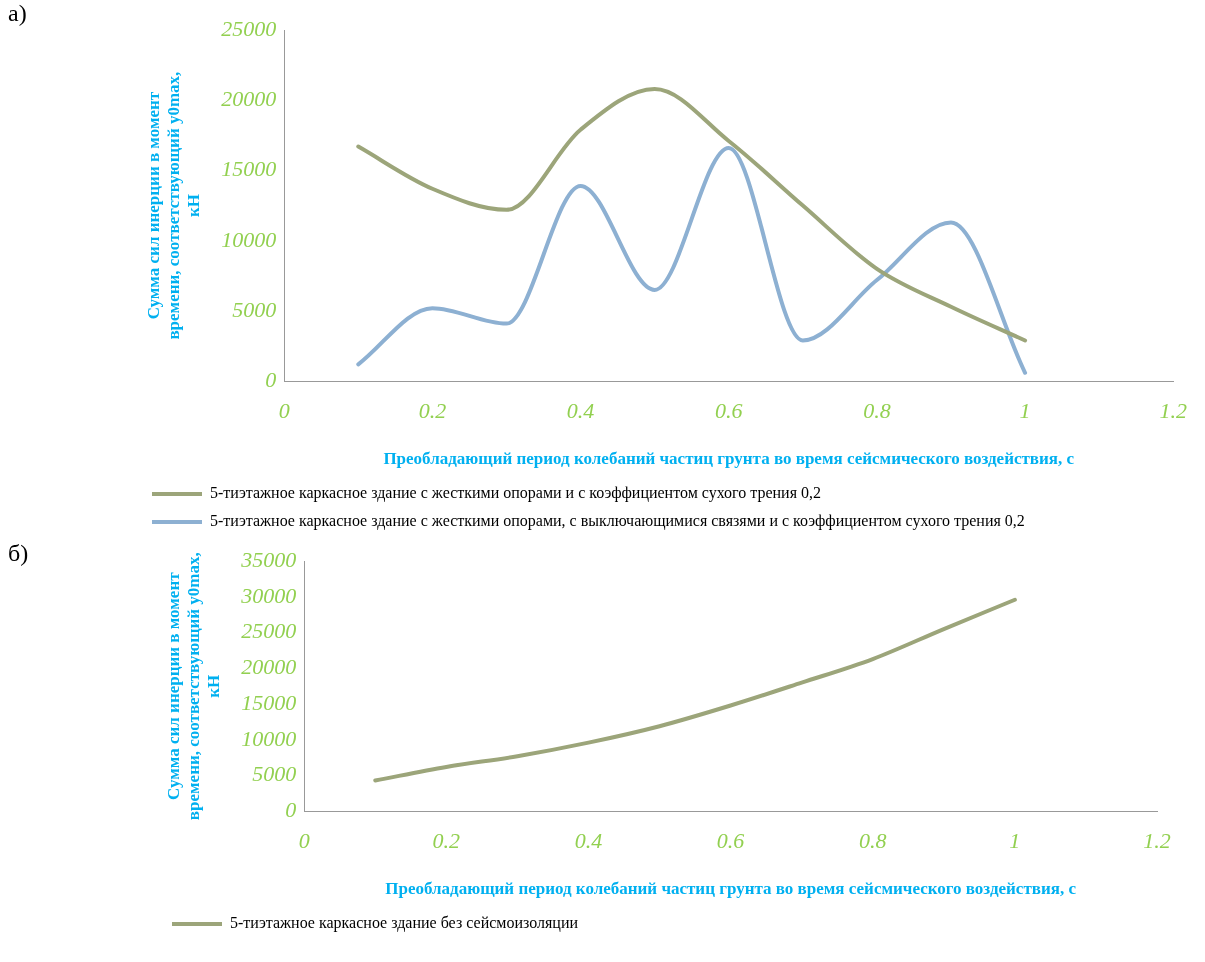 The width and height of the screenshot is (1205, 962). What do you see at coordinates (617, 521) in the screenshot?
I see `legend-label: 5-тиэтажное каркасное здание с жесткими опорами, с выключающимися связями и с коэффициентом сухого трения 0,2` at bounding box center [617, 521].